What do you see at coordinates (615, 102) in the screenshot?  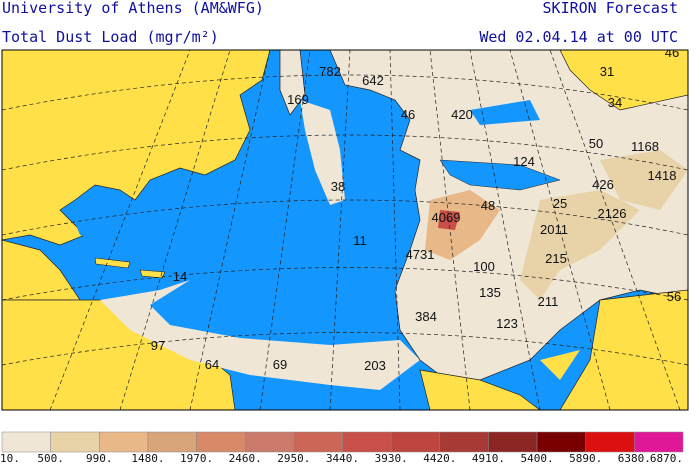 I see `dust-label: 34` at bounding box center [615, 102].